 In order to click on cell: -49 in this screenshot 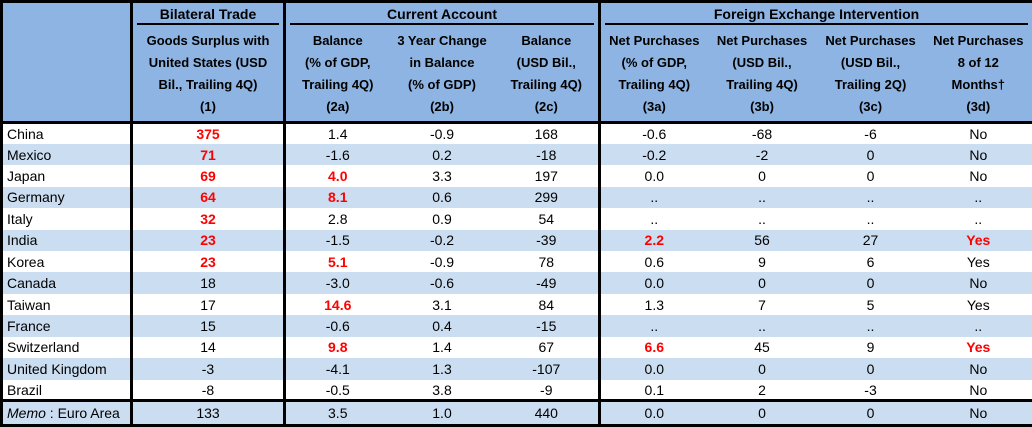, I will do `click(548, 283)`.